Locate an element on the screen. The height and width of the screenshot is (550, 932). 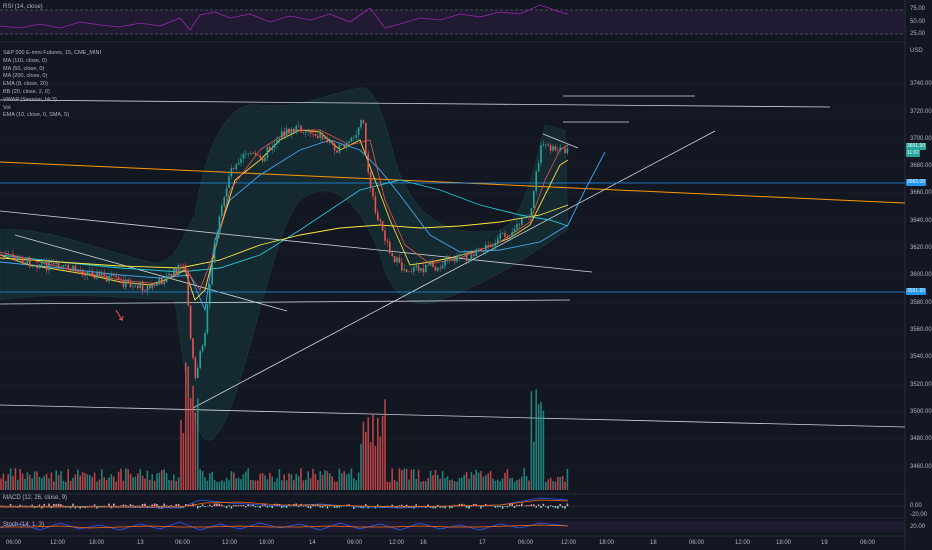
price-scale is located at coordinates (919, 275).